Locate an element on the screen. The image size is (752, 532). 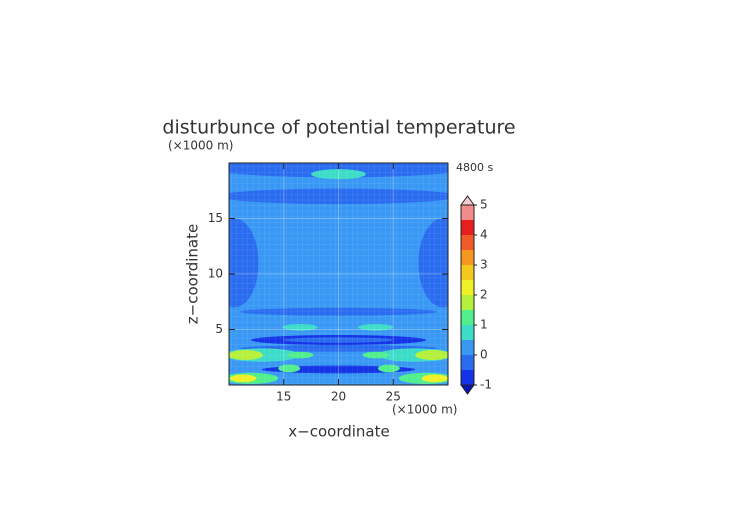
colorbar-tick-label: 0 is located at coordinates (484, 355).